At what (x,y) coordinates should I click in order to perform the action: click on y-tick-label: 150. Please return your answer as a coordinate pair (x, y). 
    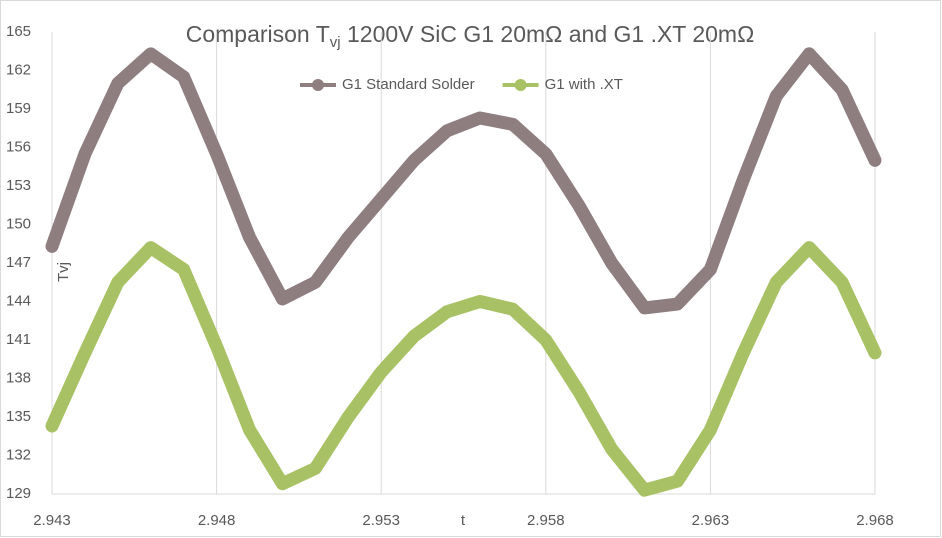
    Looking at the image, I should click on (18, 223).